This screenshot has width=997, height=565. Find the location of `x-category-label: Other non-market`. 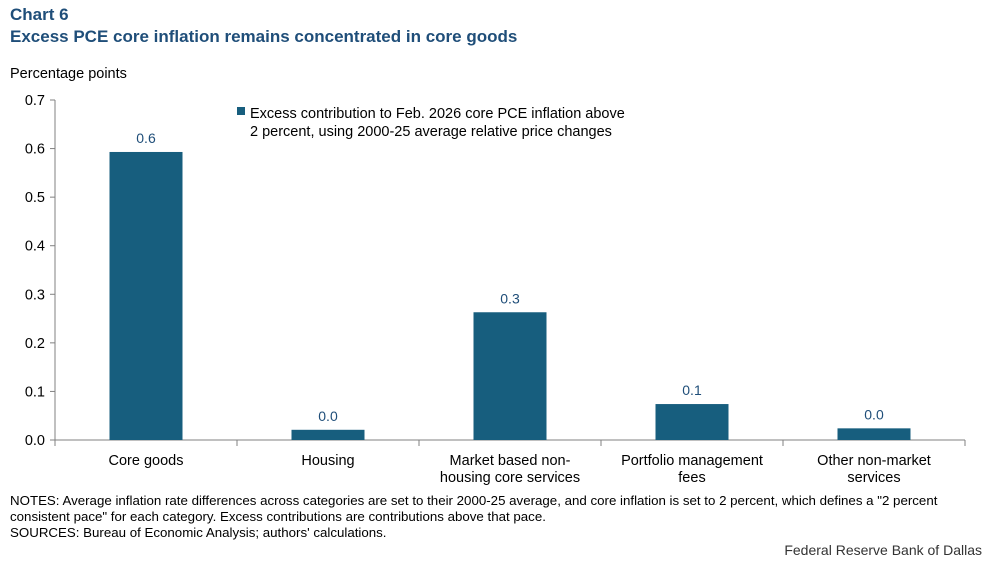

x-category-label: Other non-market is located at coordinates (874, 461).